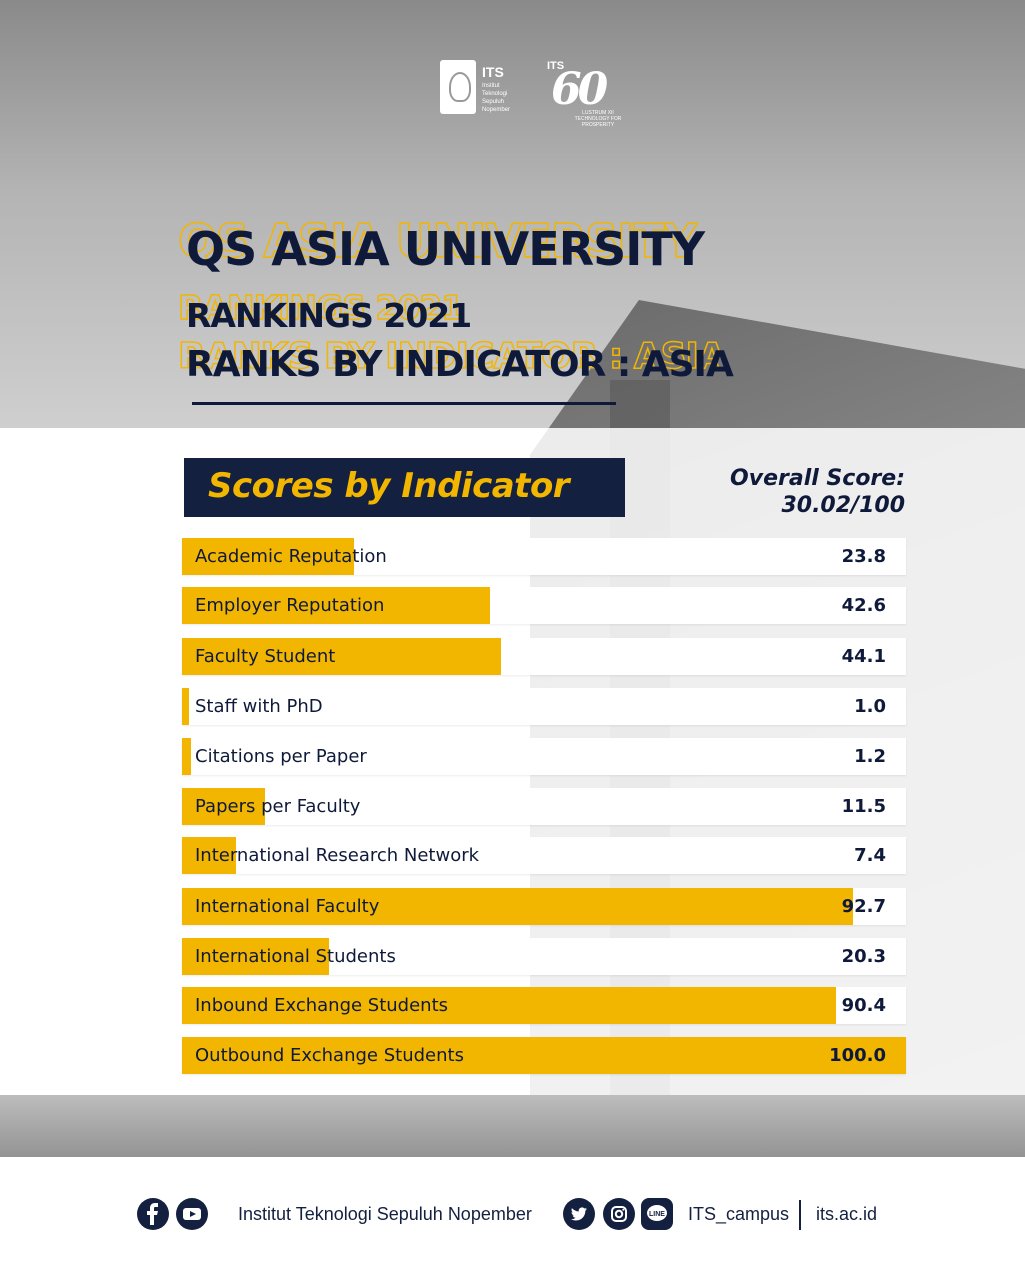  I want to click on bar-label: International Faculty, so click(287, 906).